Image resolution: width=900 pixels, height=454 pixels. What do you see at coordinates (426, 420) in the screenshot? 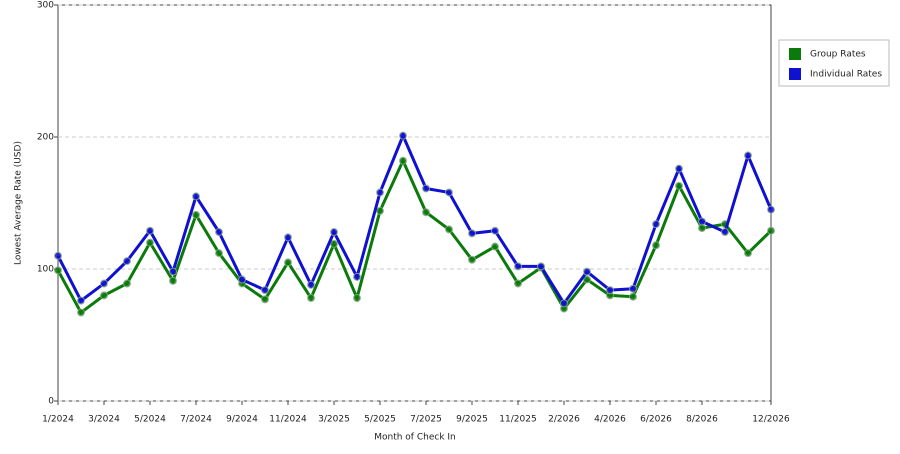
I see `x-tick-label: 7/2025` at bounding box center [426, 420].